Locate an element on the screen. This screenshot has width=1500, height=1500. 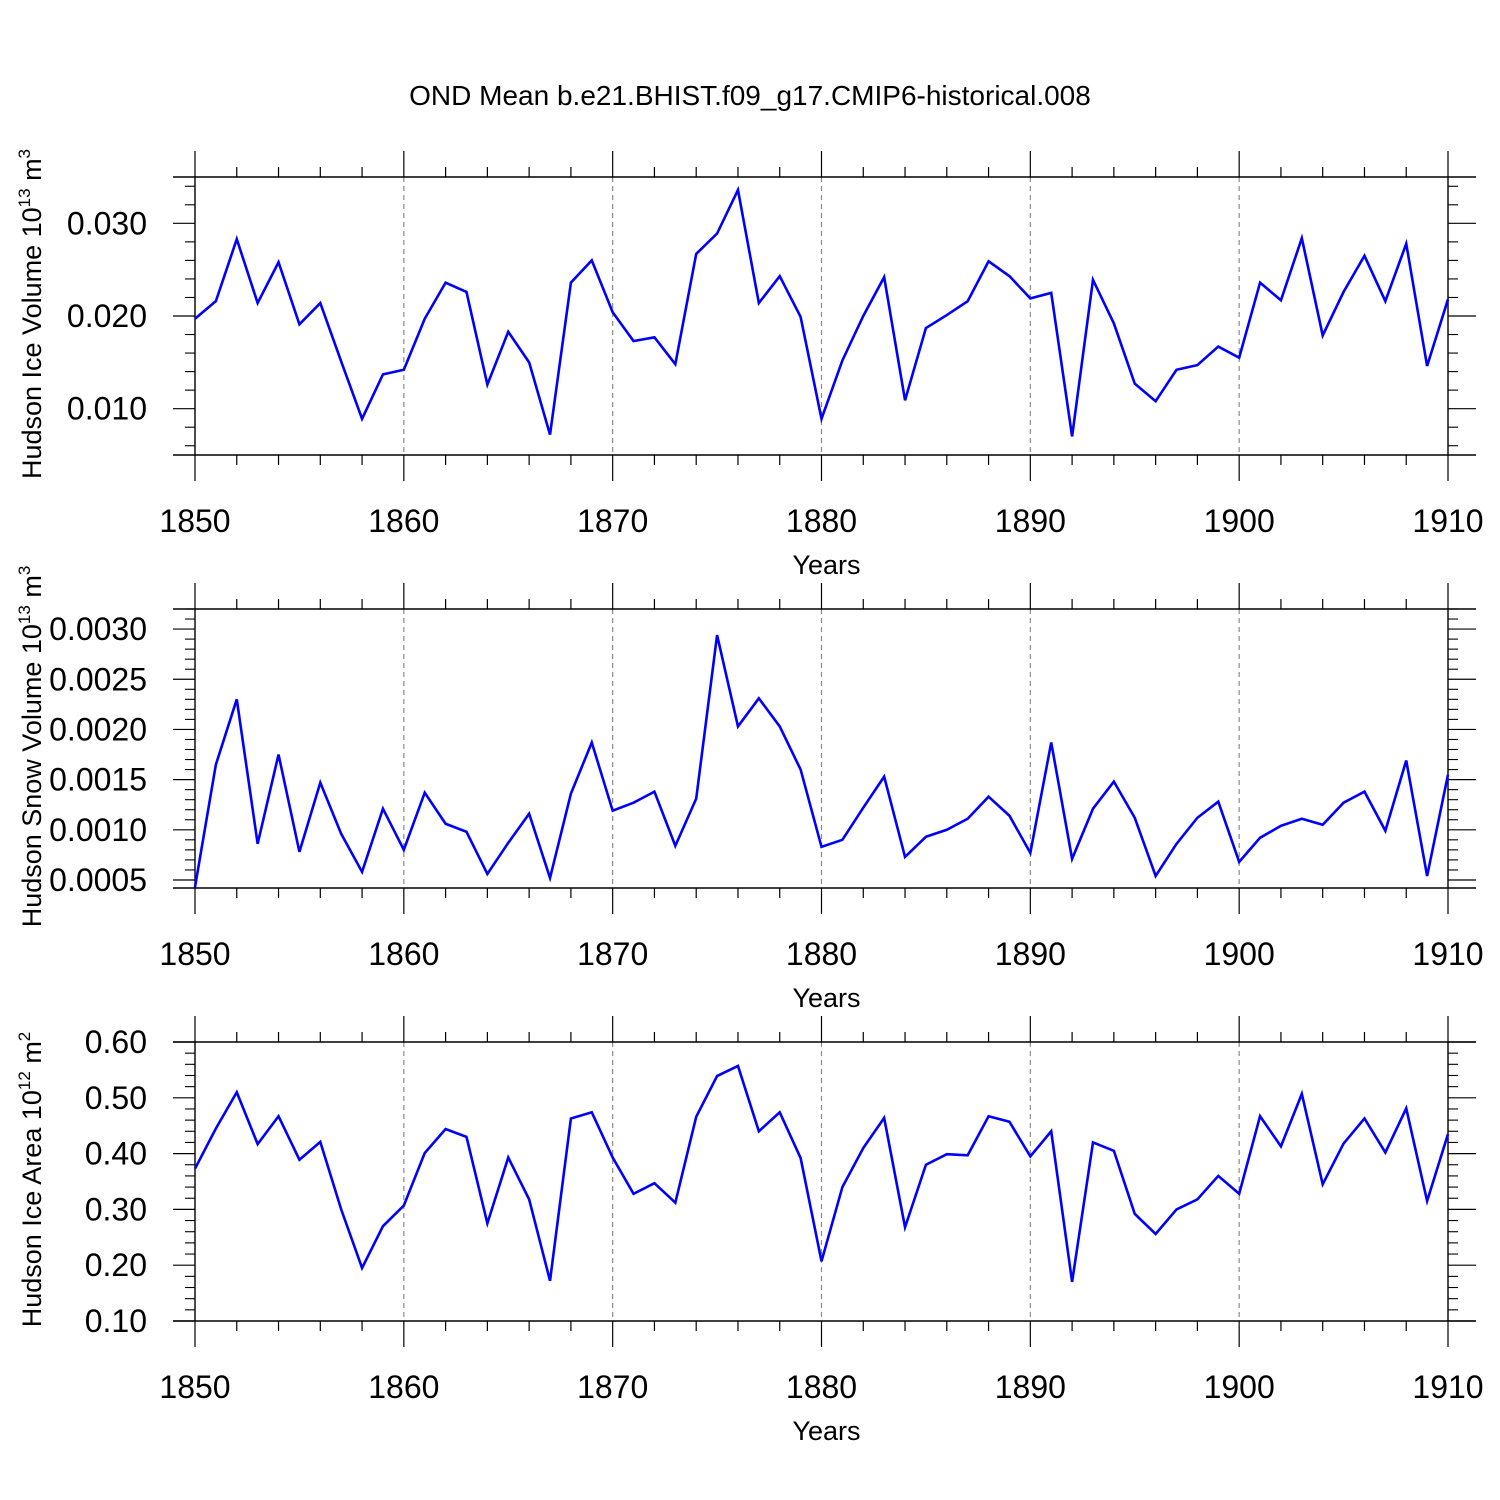
y-axis-label: Hudson Ice Area 1012 m2 is located at coordinates (31, 1180).